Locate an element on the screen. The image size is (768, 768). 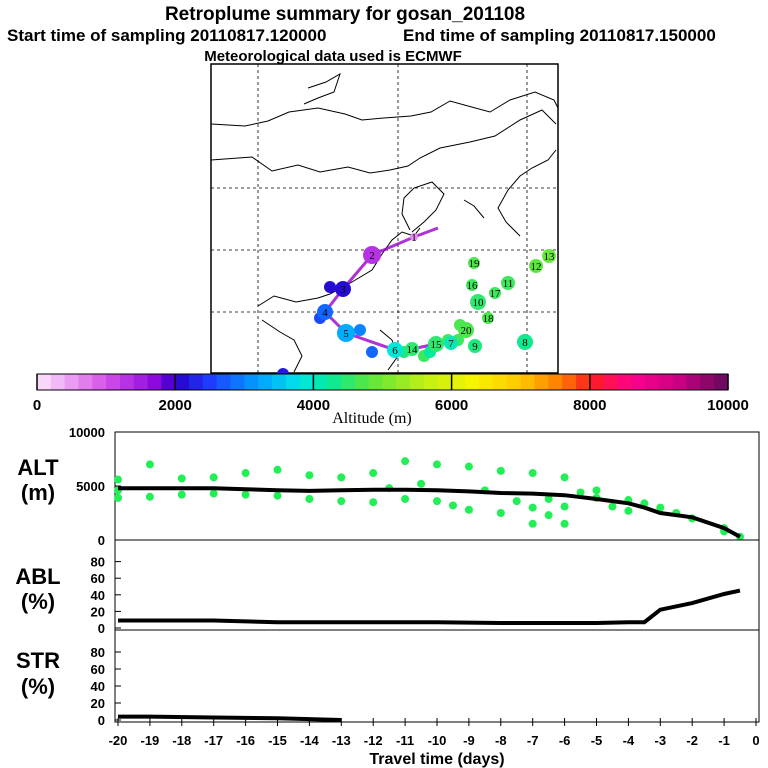
y-tick-label: 80 is located at coordinates (98, 652).